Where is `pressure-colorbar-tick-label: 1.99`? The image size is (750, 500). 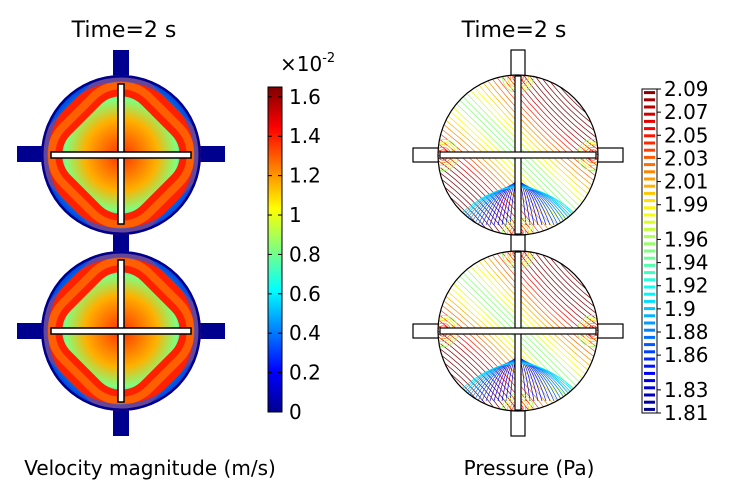
pressure-colorbar-tick-label: 1.99 is located at coordinates (686, 205).